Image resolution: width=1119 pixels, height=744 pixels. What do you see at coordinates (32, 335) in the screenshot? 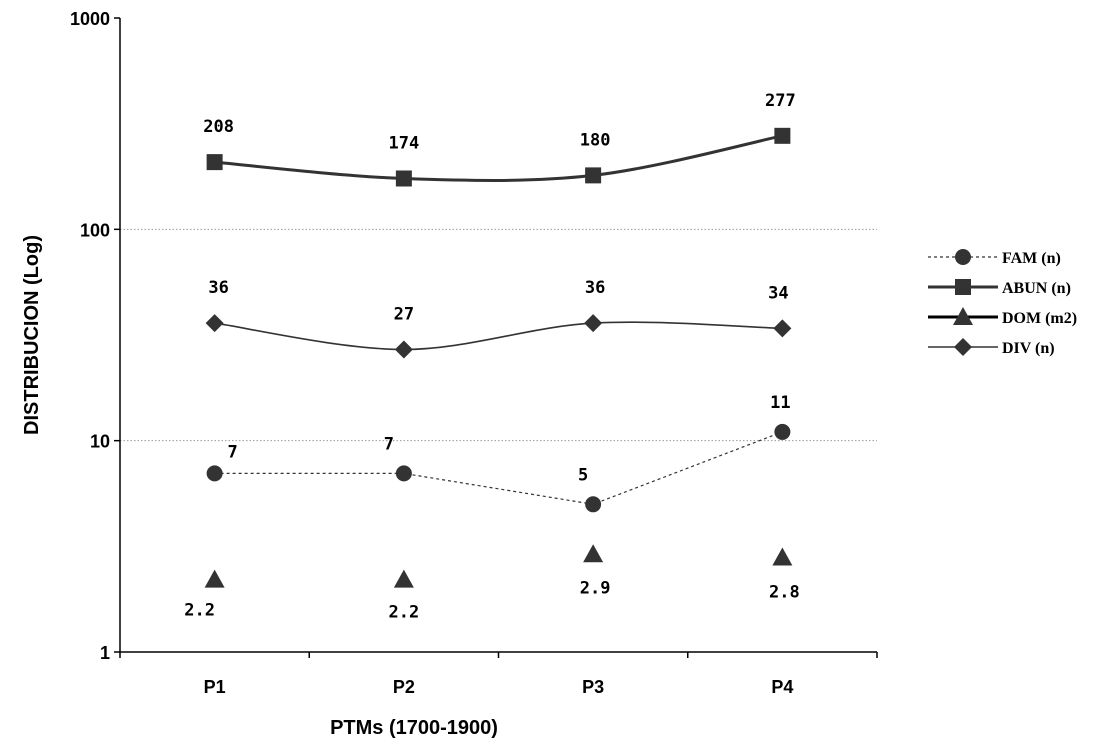
I see `y-axis-title: DISTRIBUCION (Log)` at bounding box center [32, 335].